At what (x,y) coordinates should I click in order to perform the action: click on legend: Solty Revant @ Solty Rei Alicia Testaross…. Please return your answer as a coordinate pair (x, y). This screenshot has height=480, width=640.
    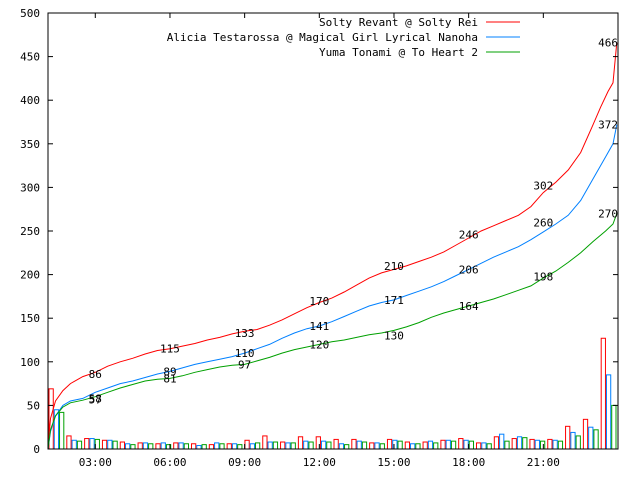
    Looking at the image, I should click on (343, 37).